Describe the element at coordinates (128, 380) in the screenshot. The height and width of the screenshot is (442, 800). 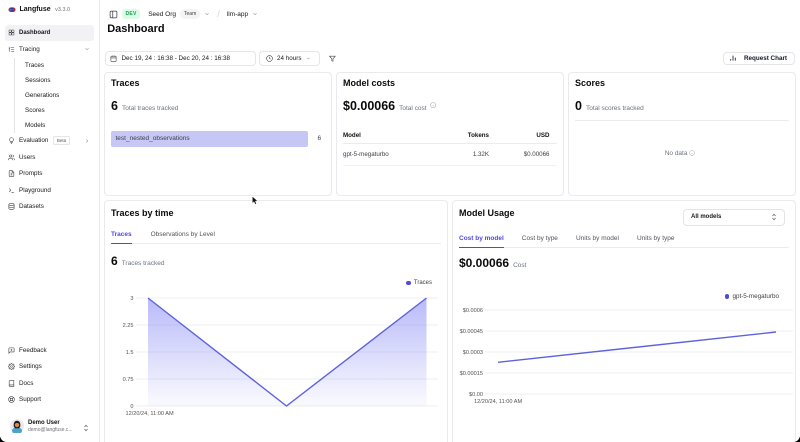
I see `svg-text: 0.75` at that location.